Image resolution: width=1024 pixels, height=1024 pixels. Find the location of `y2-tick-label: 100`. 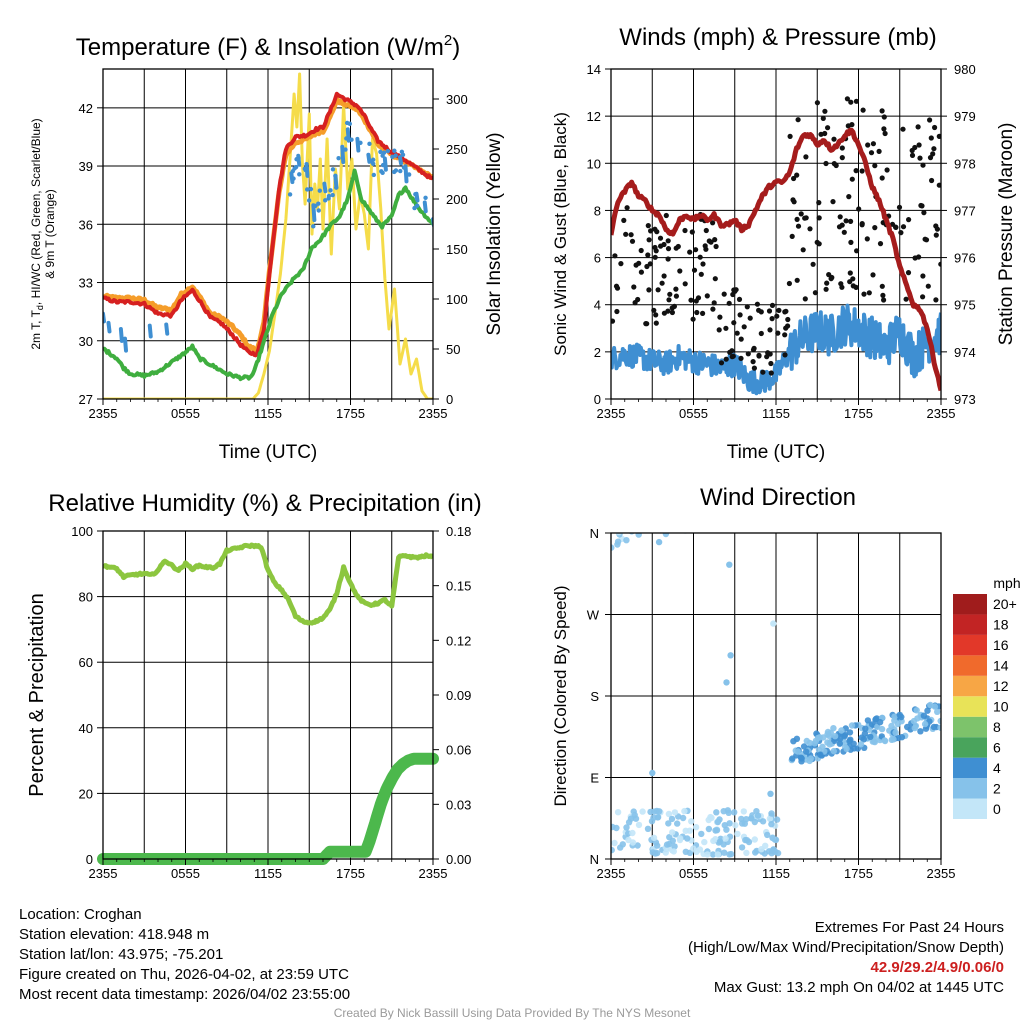

y2-tick-label: 100 is located at coordinates (457, 299).